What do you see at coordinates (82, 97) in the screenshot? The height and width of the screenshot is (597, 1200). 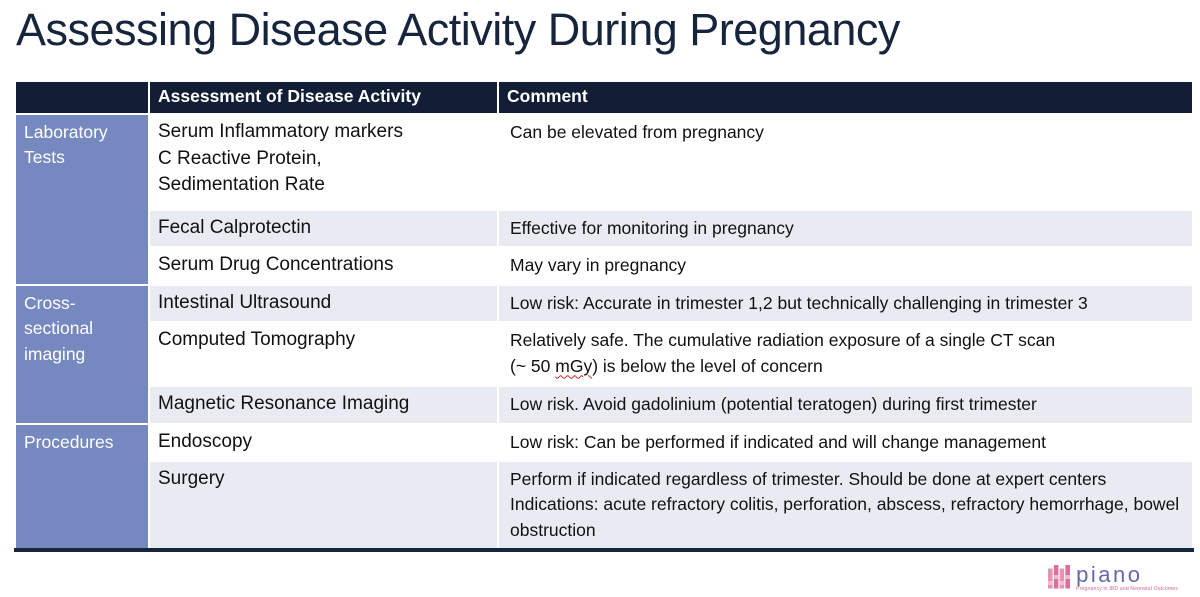 I see `header-cell-category` at bounding box center [82, 97].